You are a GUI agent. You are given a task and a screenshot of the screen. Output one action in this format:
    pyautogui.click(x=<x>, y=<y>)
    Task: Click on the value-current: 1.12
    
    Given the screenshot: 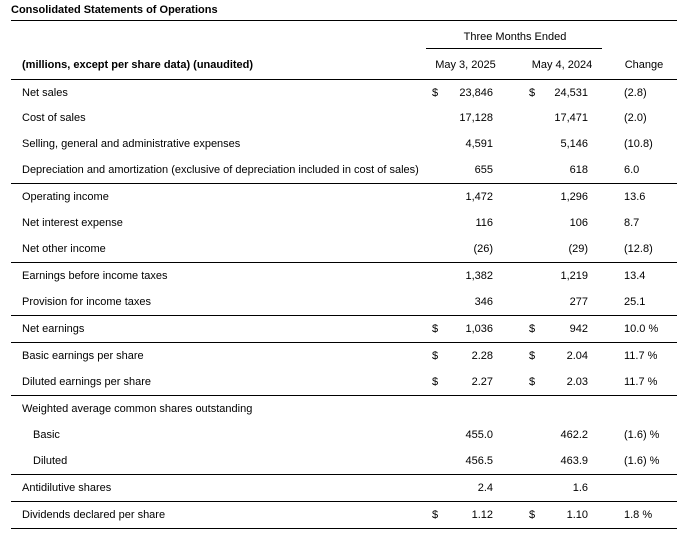 What is the action you would take?
    pyautogui.click(x=482, y=515)
    